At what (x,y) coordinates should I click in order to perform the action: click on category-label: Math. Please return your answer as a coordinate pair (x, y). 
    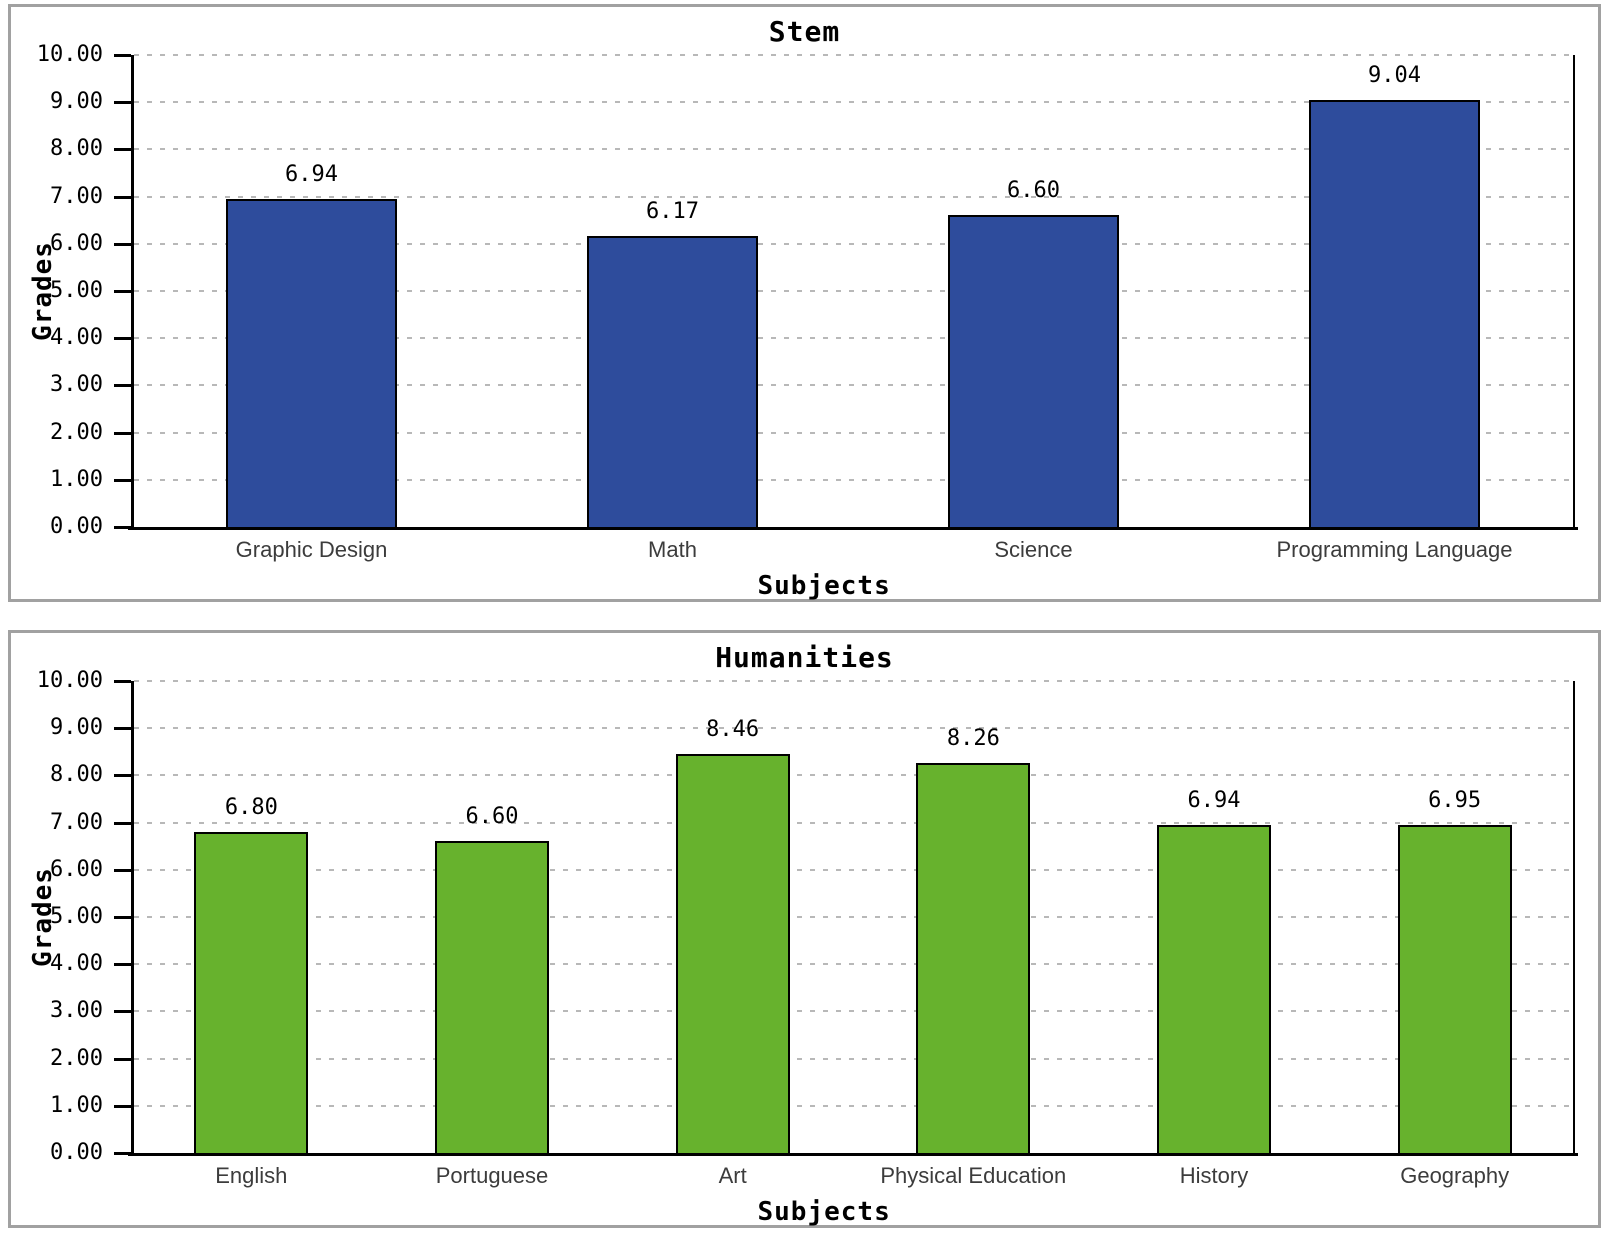
    Looking at the image, I should click on (672, 549).